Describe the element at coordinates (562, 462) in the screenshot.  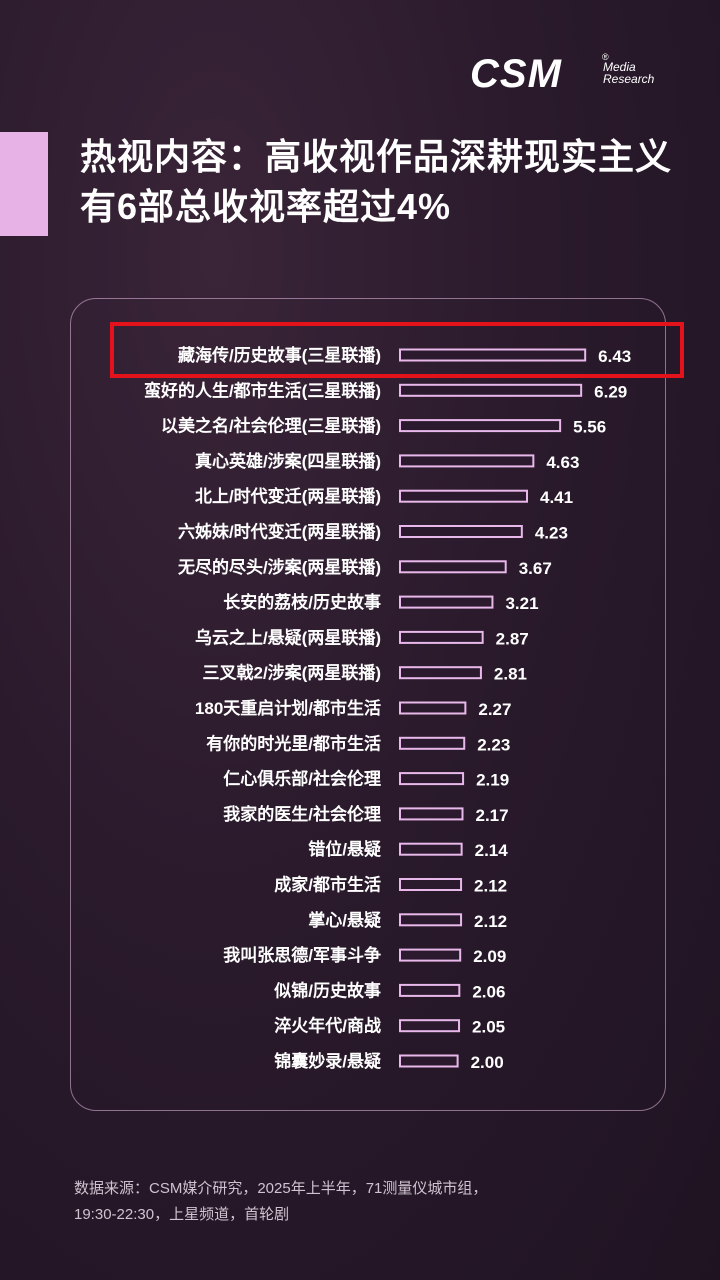
I see `value-label: 4.63` at that location.